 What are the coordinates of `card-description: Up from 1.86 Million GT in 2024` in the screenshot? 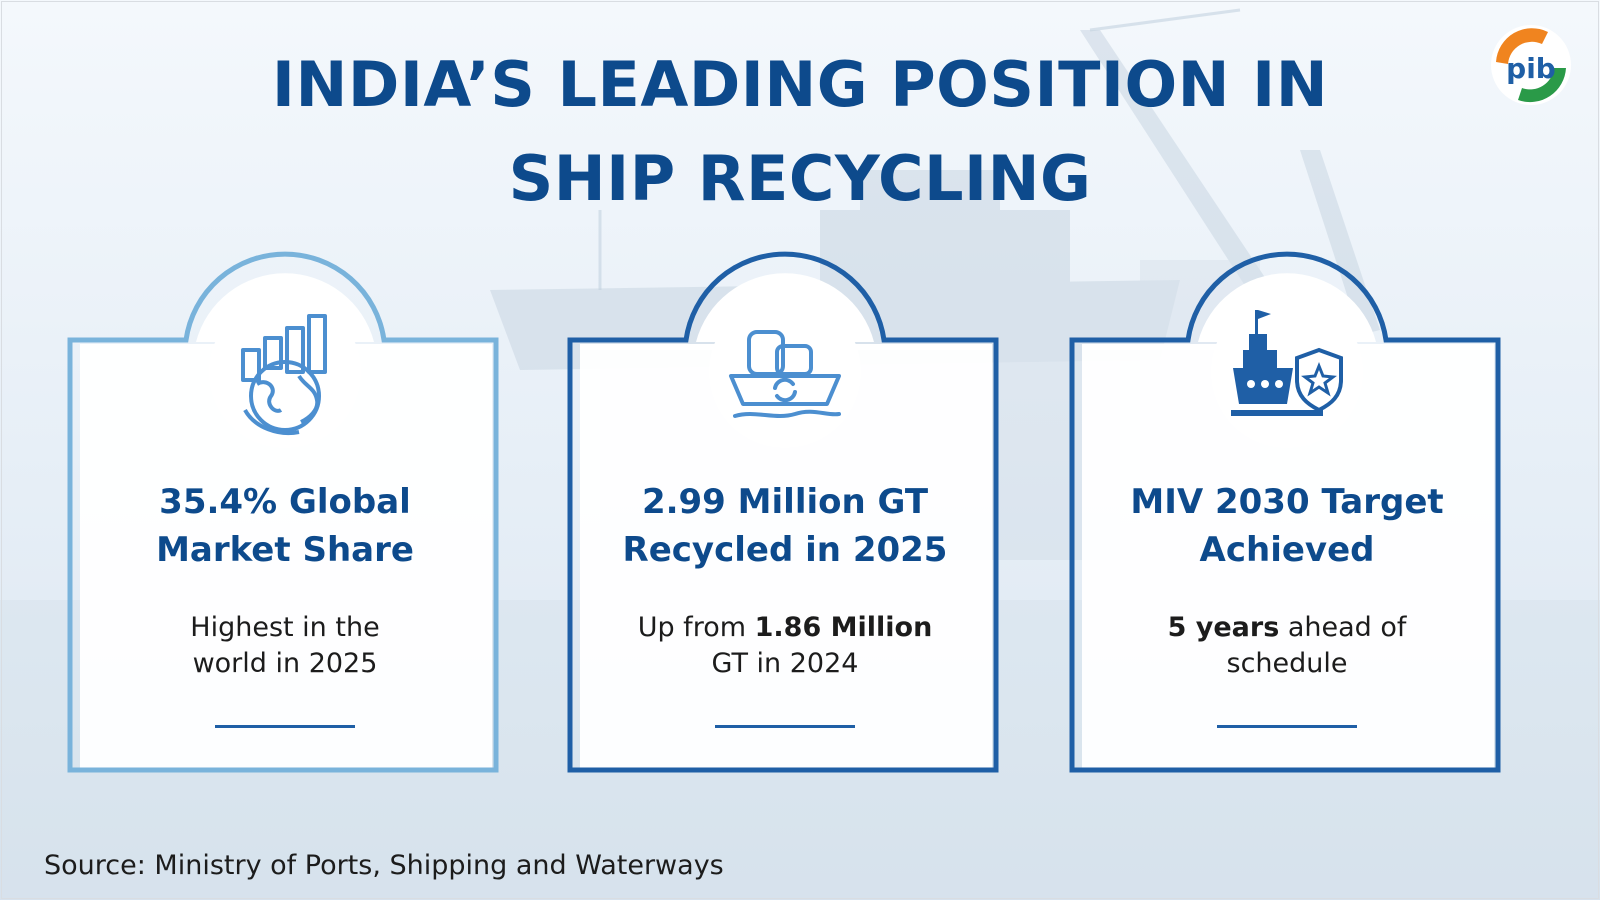 It's located at (785, 646).